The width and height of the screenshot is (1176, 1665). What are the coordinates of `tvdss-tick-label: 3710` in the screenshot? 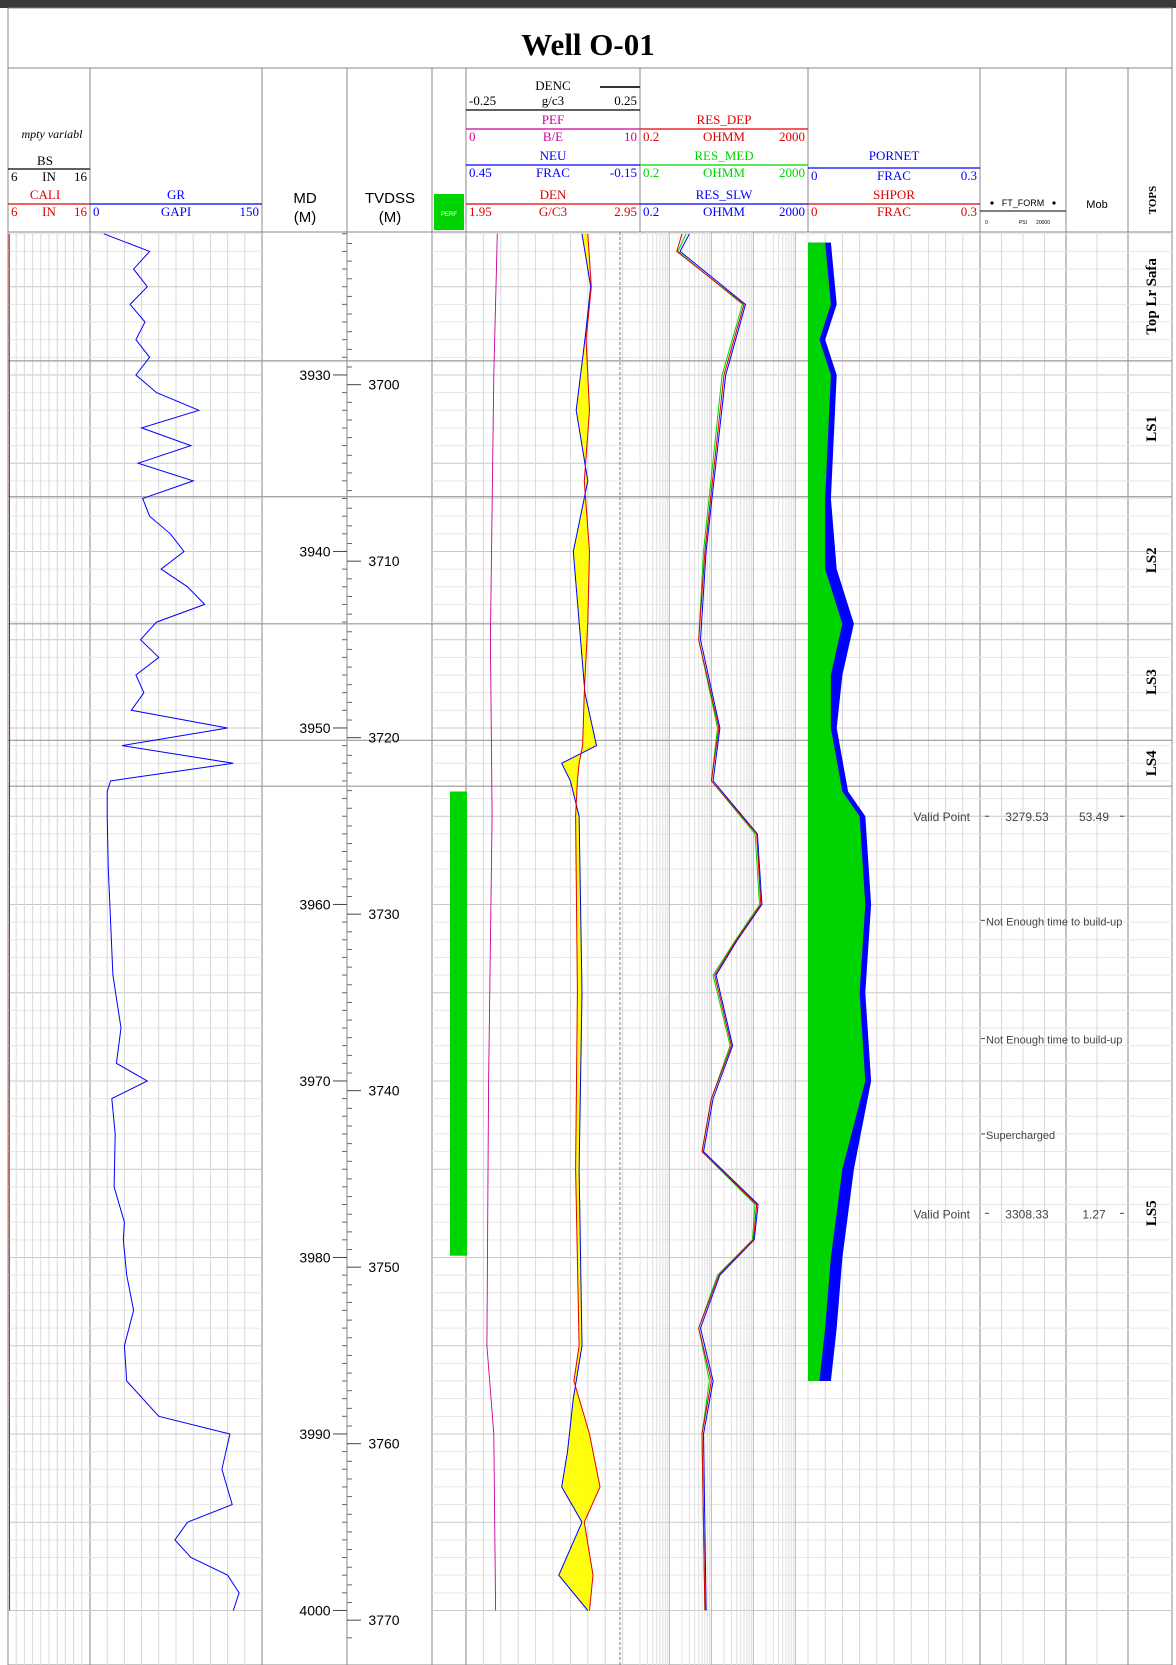 It's located at (383, 561).